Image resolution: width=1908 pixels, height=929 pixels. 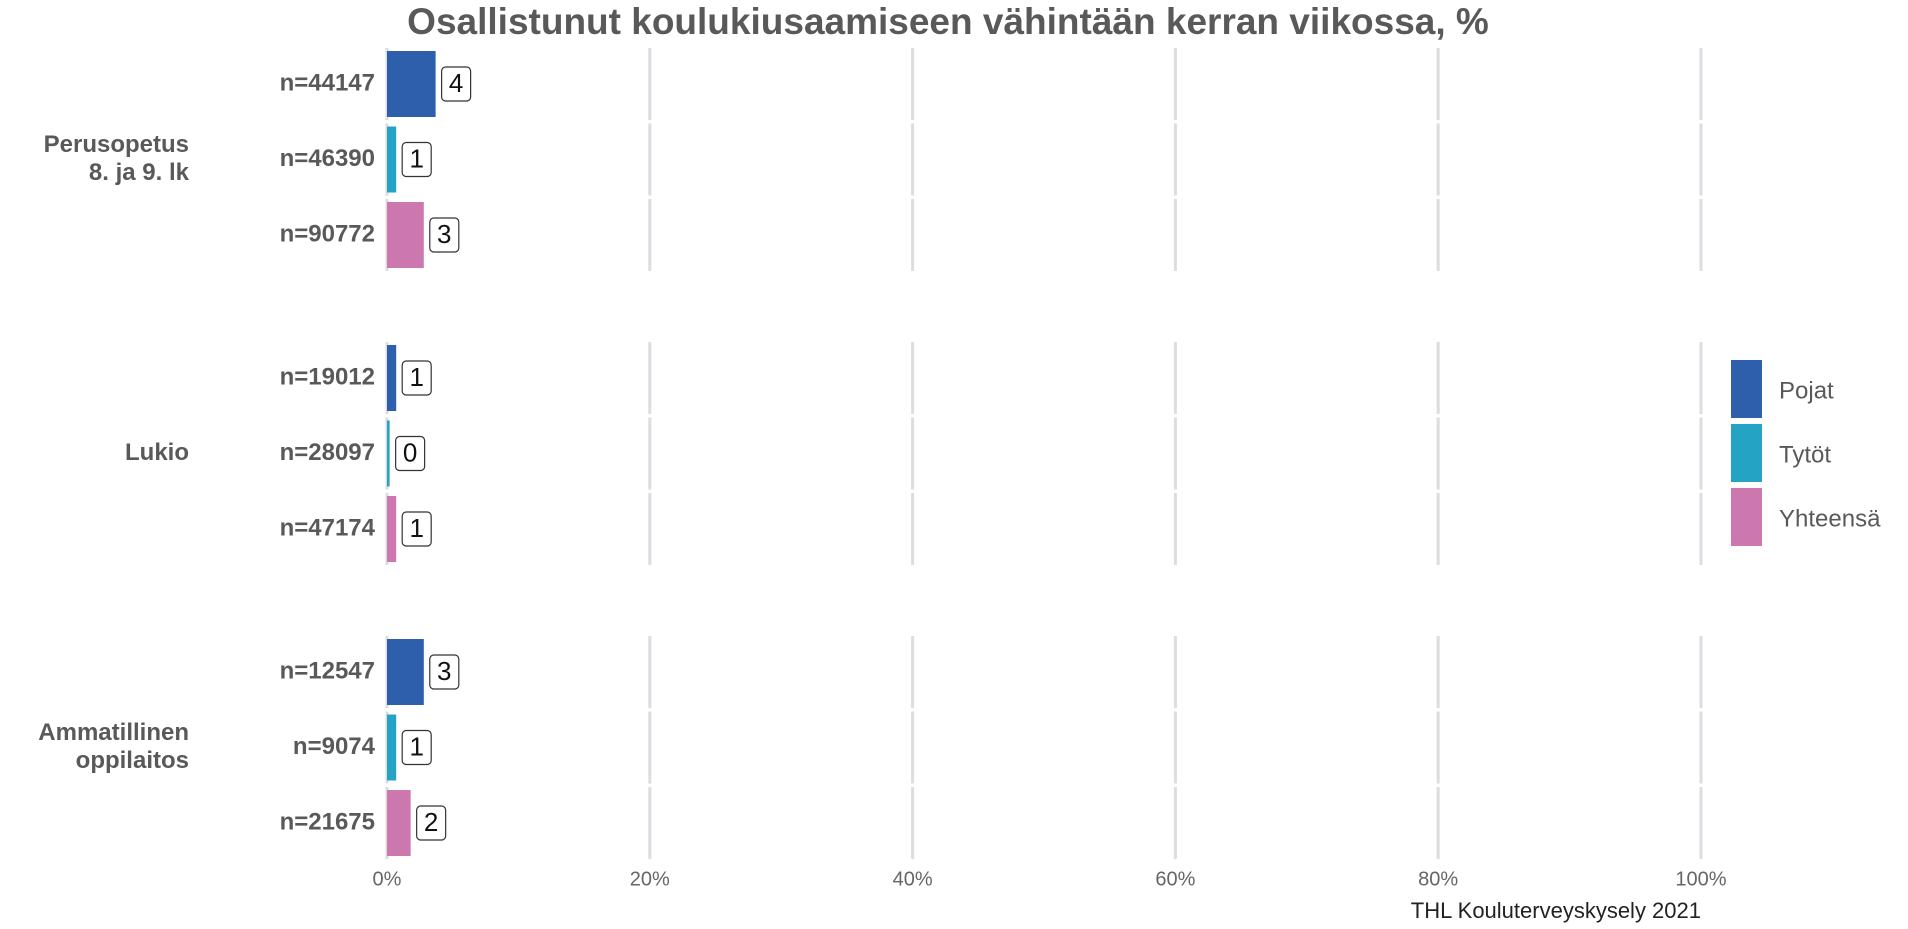 I want to click on value-label: 0, so click(x=410, y=452).